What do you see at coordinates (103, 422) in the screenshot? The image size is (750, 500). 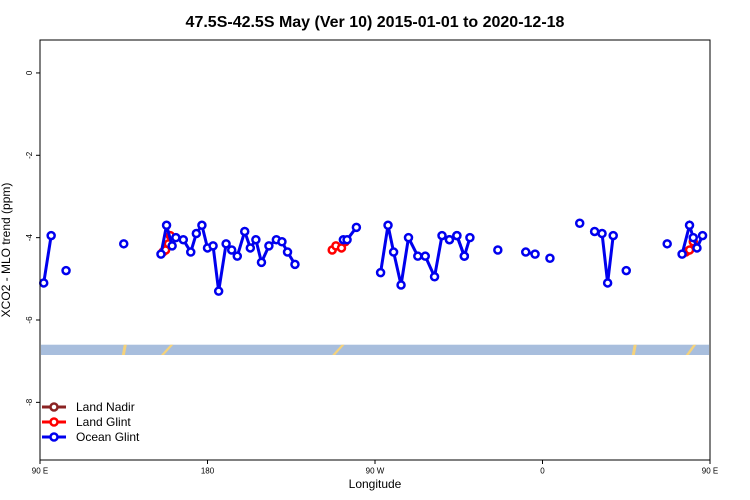 I see `legend-land-glint-label: Land Glint` at bounding box center [103, 422].